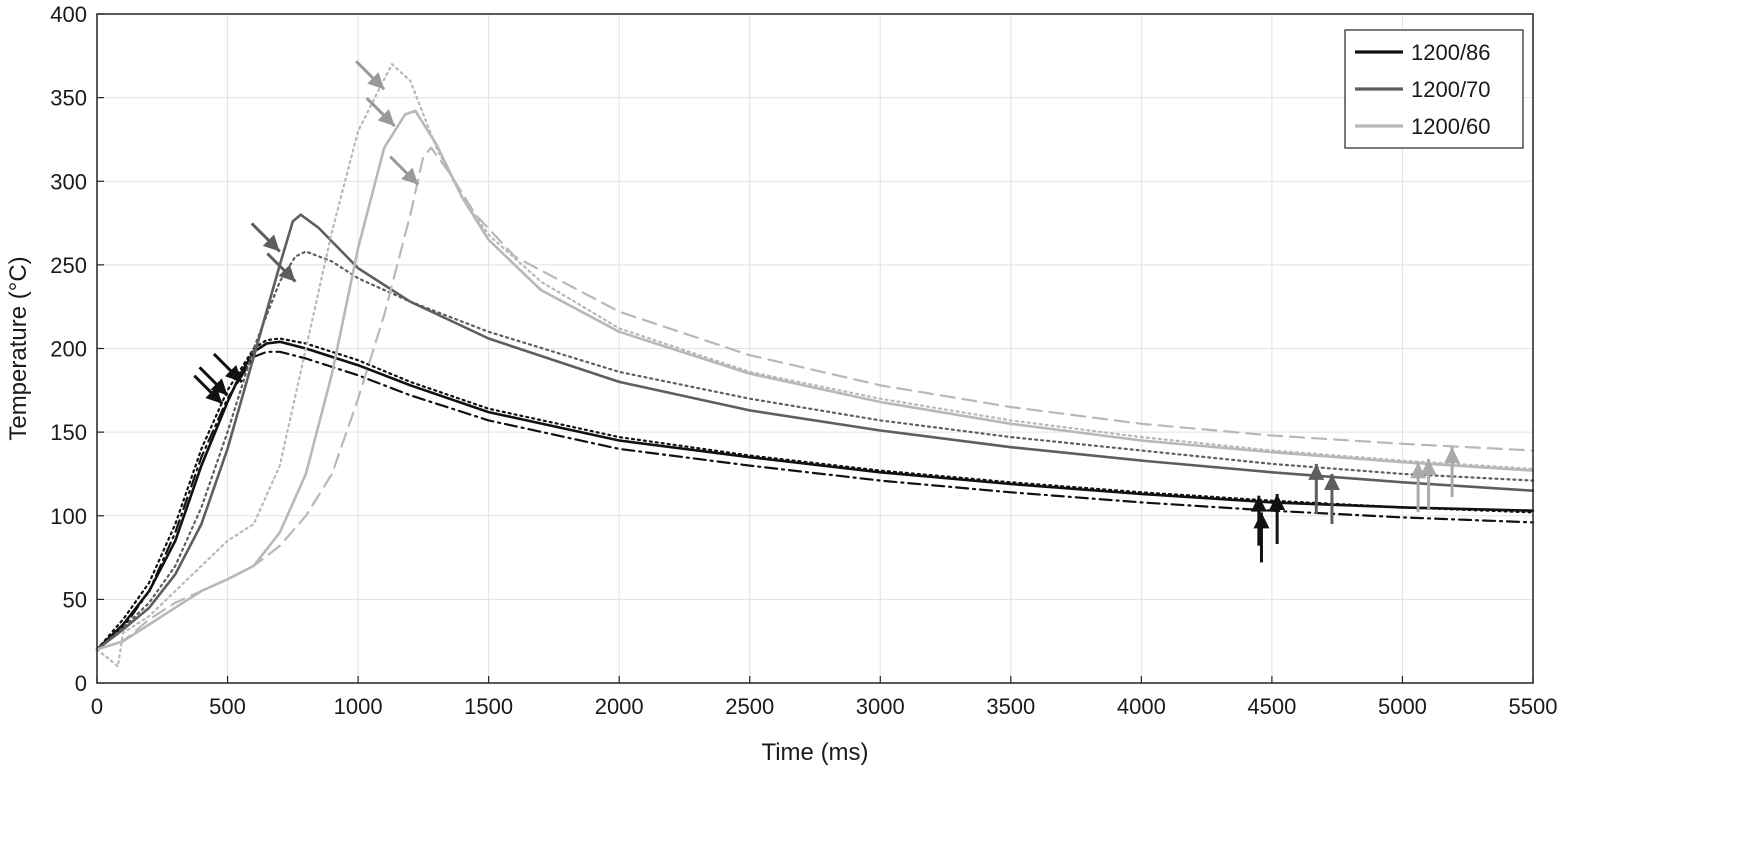 This screenshot has height=864, width=1751. I want to click on x-tick-label: 4500, so click(1271, 706).